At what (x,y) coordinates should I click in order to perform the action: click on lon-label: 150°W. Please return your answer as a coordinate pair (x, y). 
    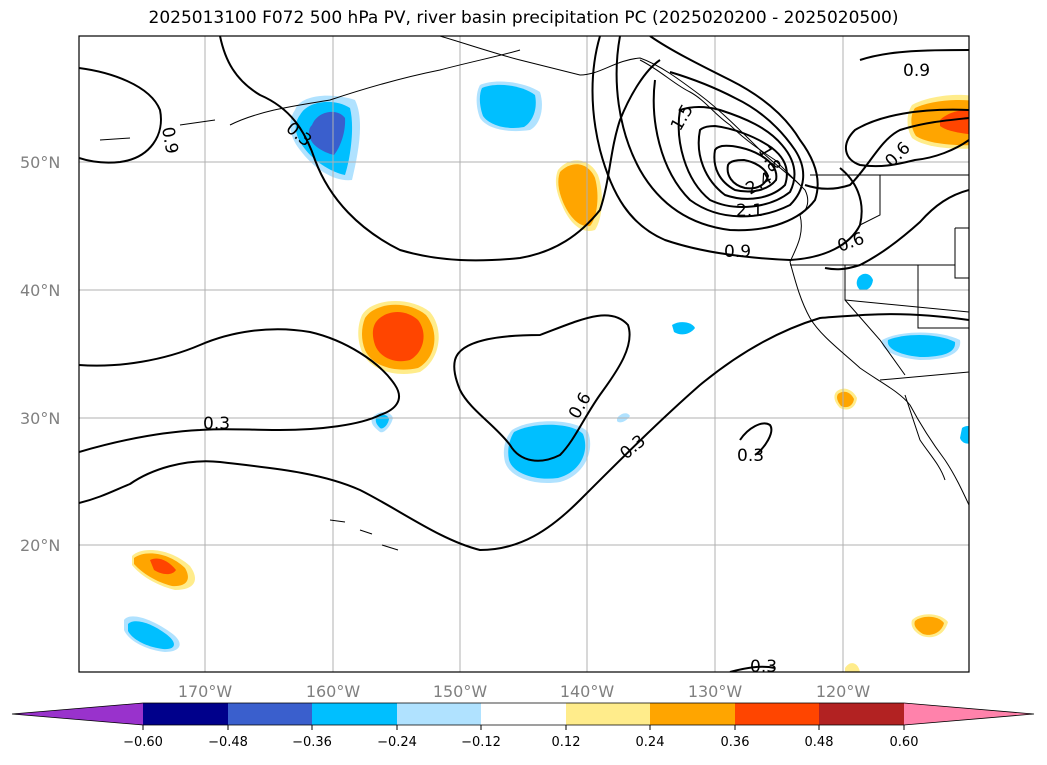
    Looking at the image, I should click on (460, 691).